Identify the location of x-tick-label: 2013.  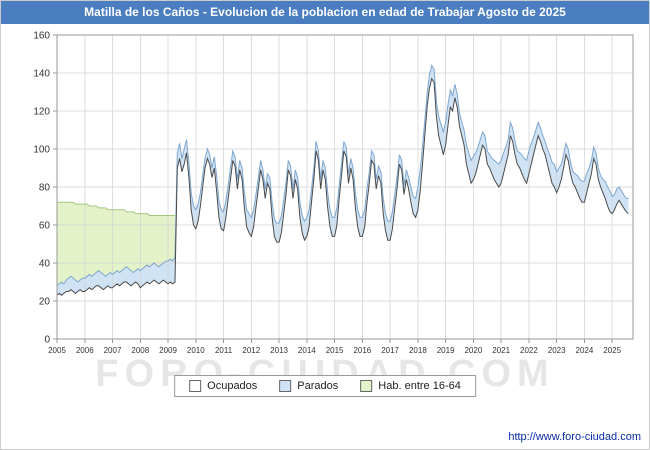
(279, 350).